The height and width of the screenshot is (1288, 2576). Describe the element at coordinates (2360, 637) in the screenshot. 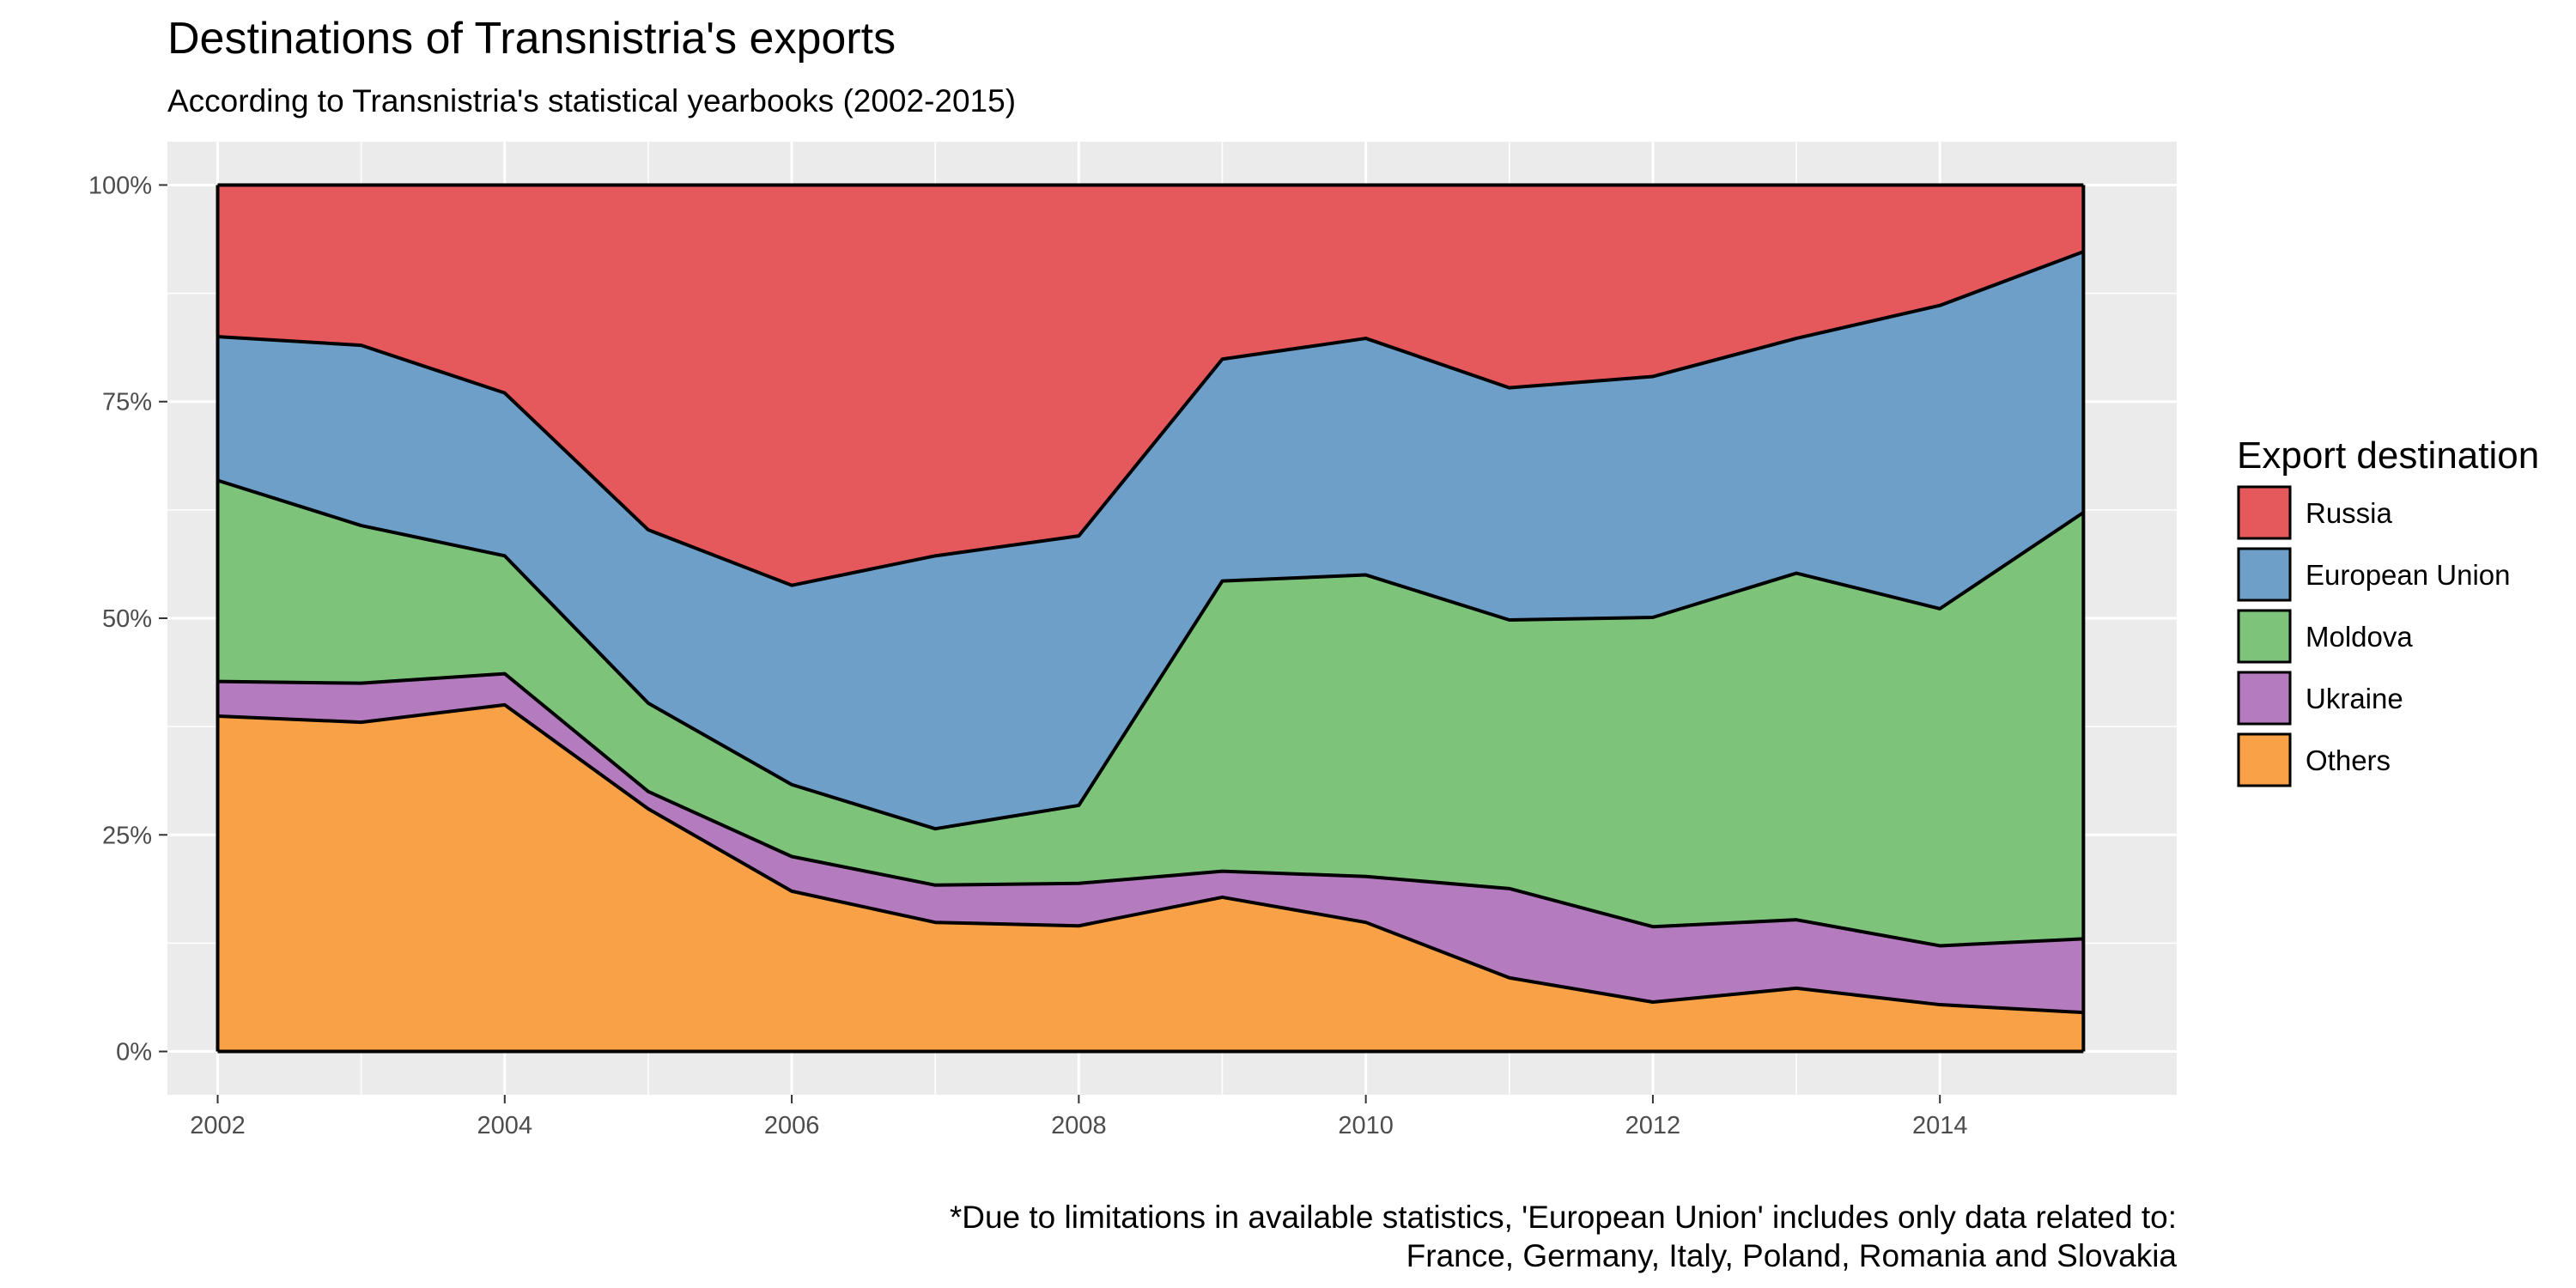

I see `legend-label-moldova: Moldova` at that location.